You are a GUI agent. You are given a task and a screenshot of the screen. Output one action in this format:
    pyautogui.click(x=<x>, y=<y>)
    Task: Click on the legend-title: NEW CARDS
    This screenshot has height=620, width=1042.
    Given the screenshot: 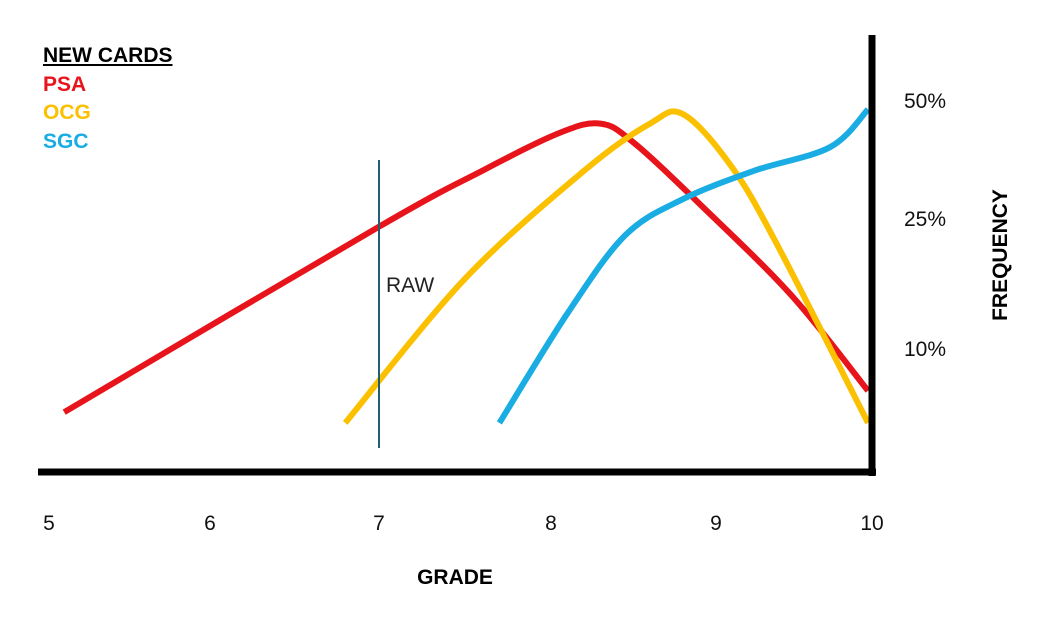 What is the action you would take?
    pyautogui.click(x=108, y=55)
    